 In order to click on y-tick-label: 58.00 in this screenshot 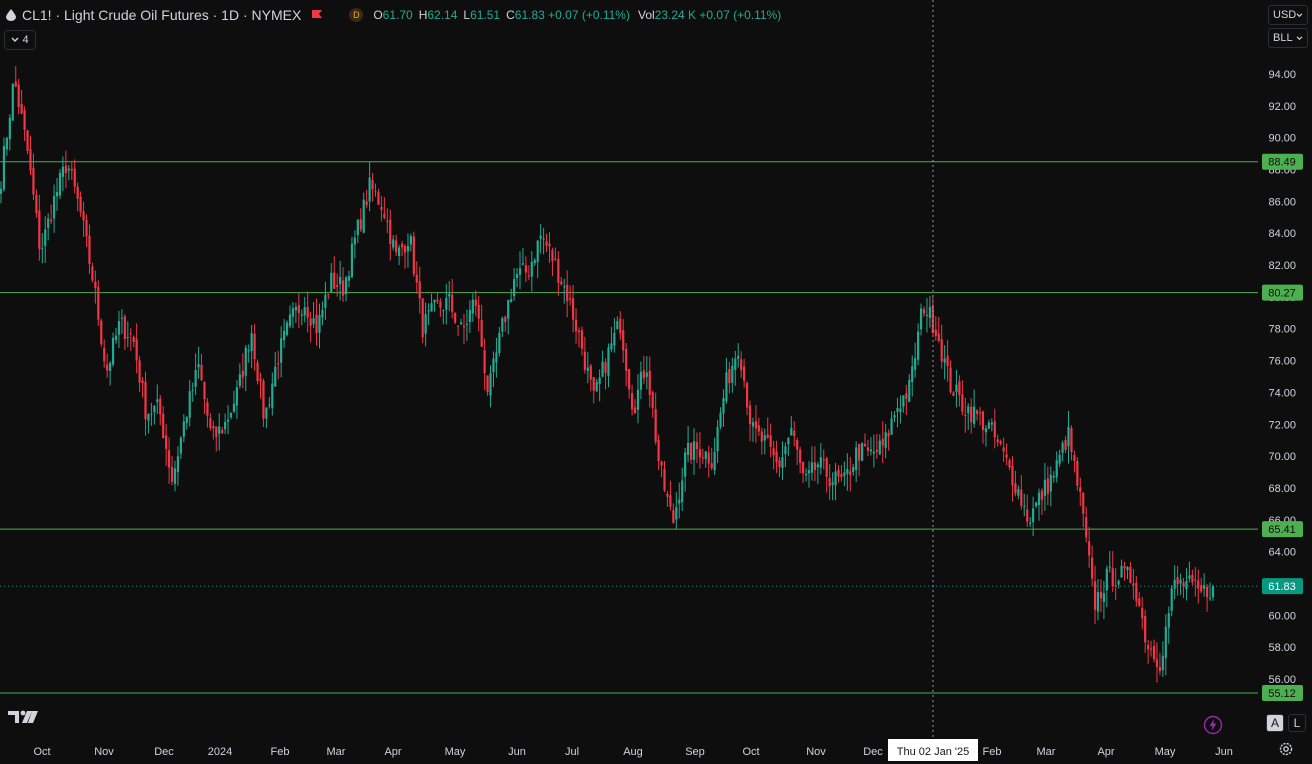, I will do `click(1282, 648)`.